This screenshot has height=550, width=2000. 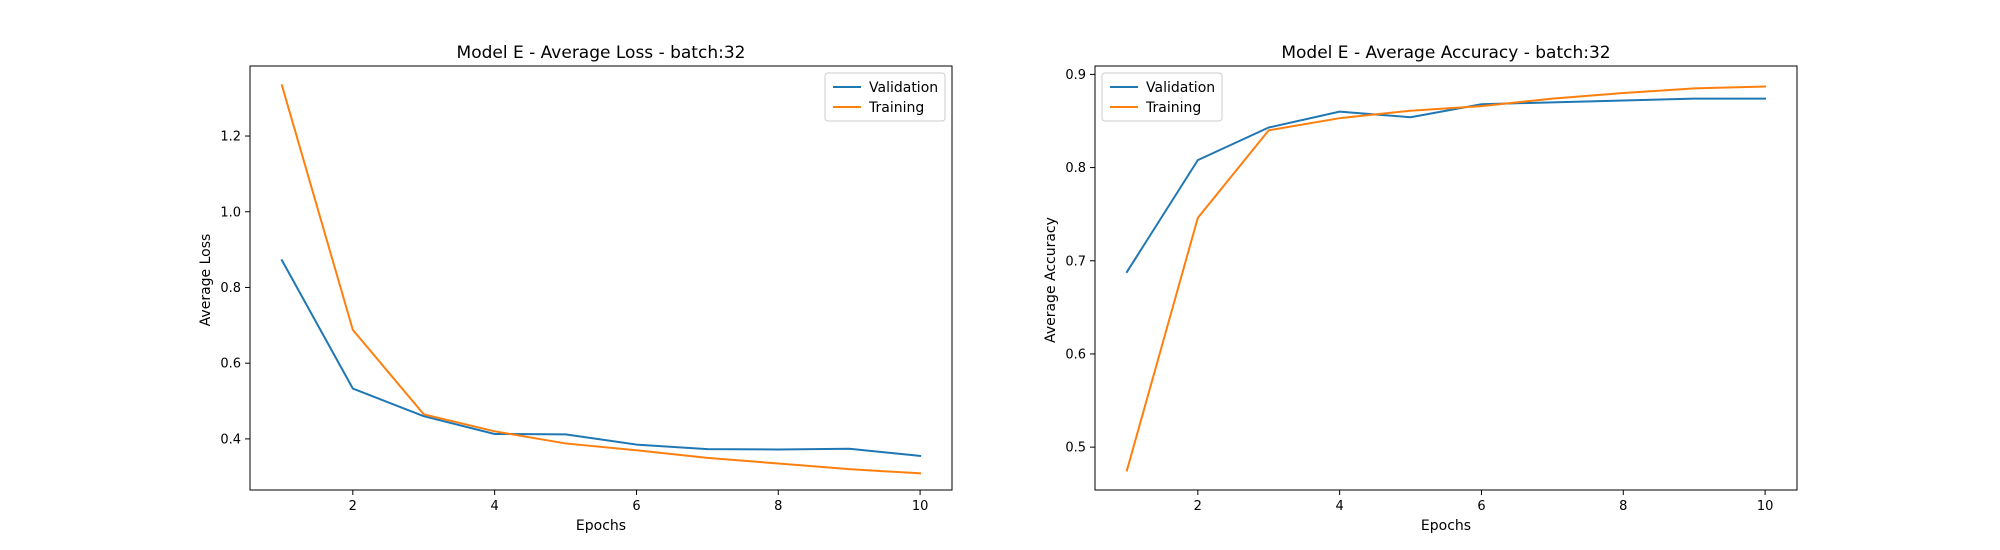 I want to click on chart-title: Model E - Average Accuracy - batch:32, so click(x=1445, y=53).